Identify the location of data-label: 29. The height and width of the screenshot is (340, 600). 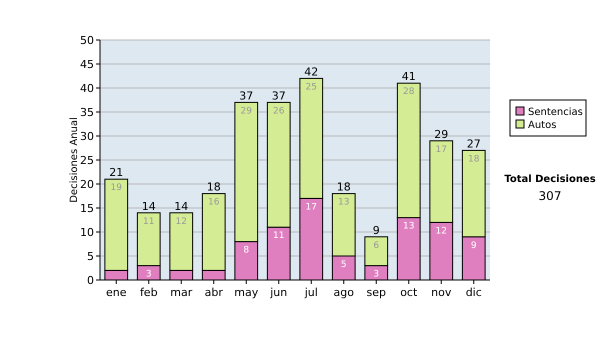
(246, 111).